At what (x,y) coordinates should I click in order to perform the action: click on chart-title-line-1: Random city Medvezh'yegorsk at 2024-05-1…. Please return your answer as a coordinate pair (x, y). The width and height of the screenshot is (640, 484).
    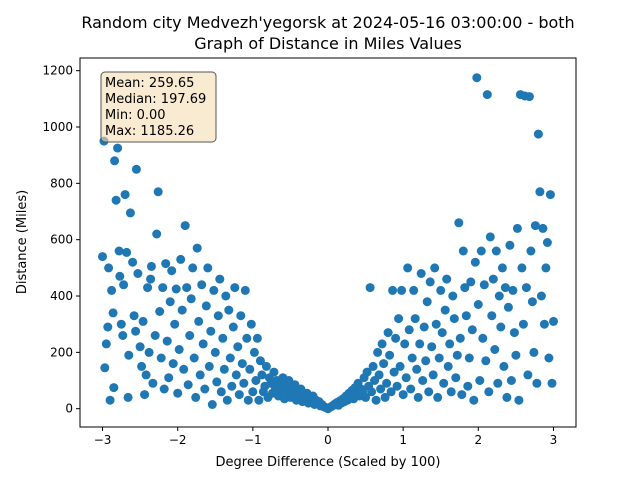
    Looking at the image, I should click on (327, 22).